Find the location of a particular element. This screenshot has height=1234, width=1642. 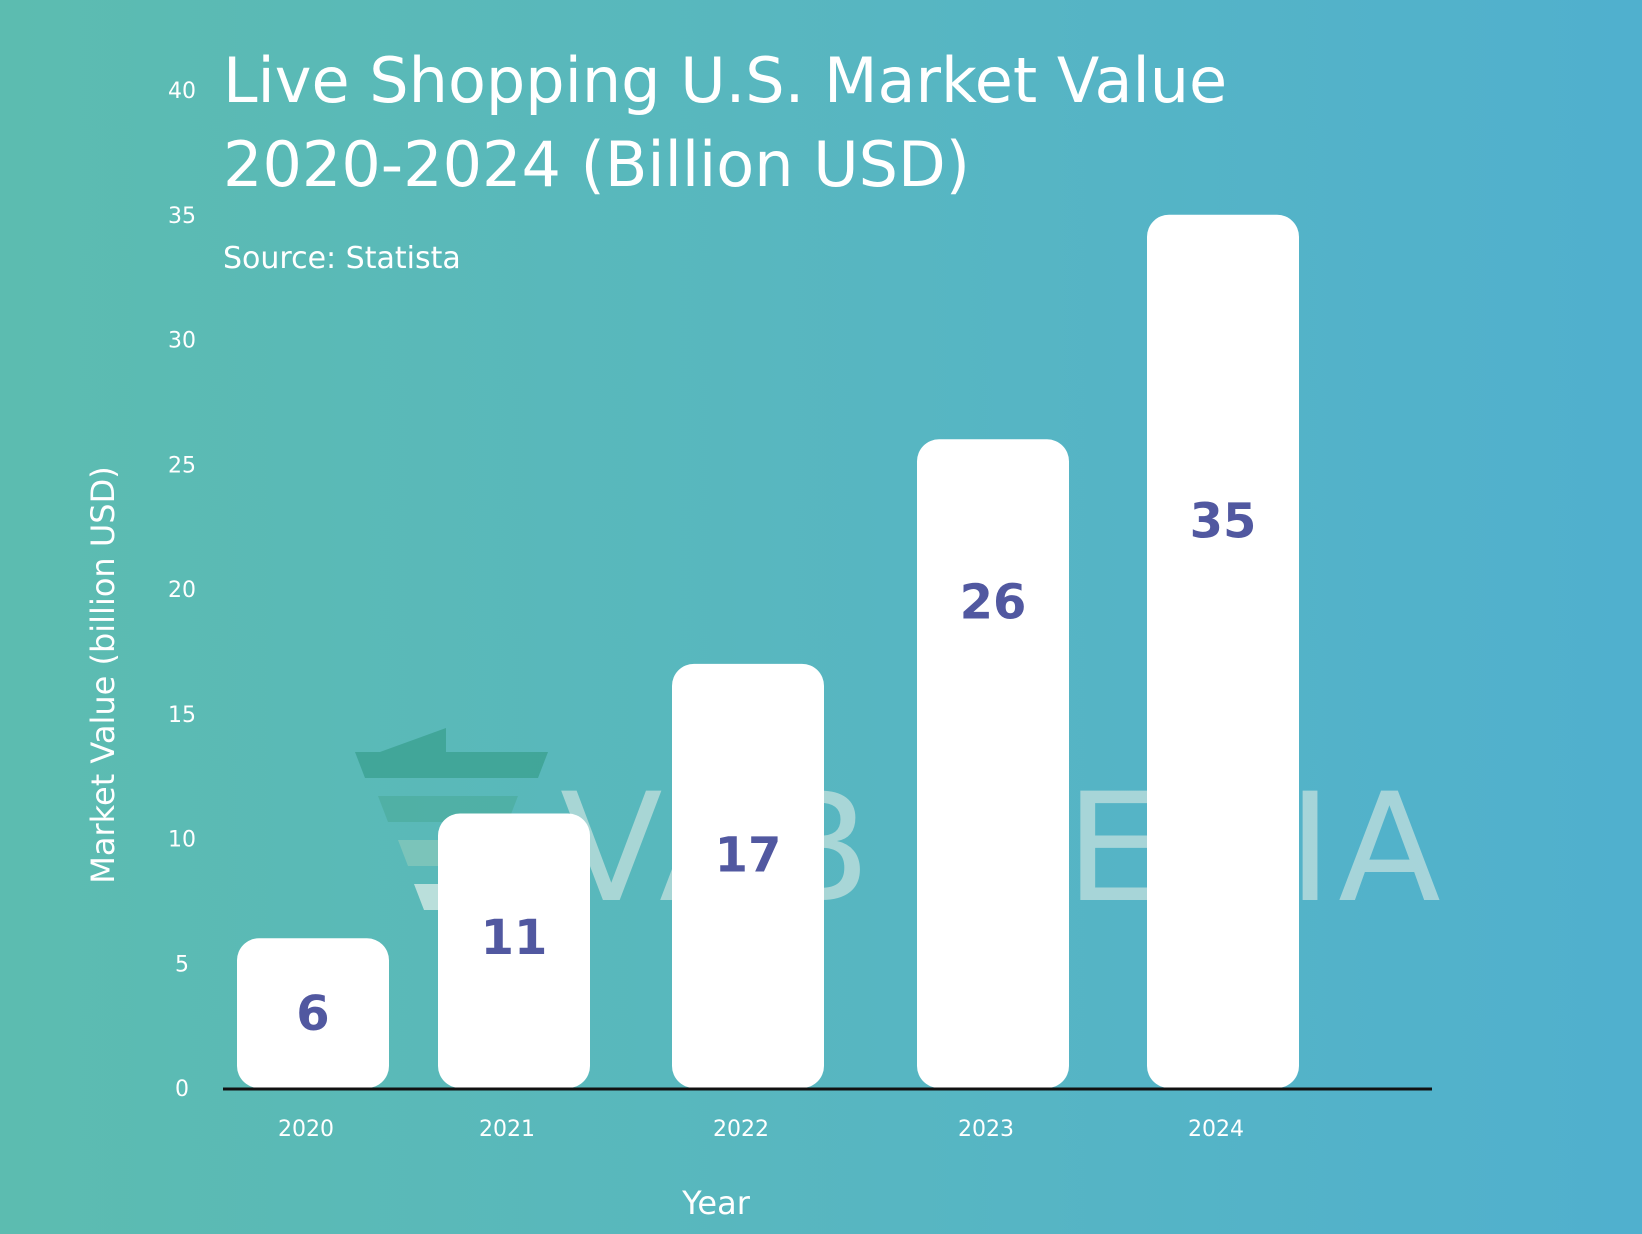

y-tick-label: 35 is located at coordinates (182, 216).